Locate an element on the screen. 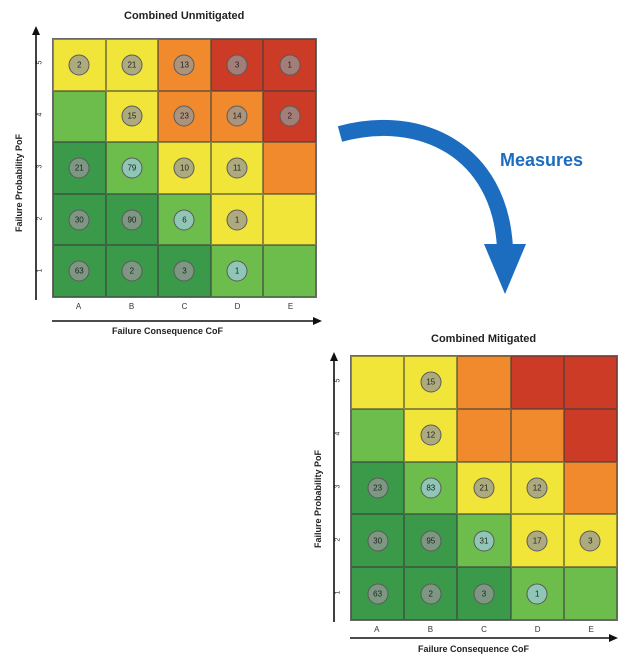  unmitigated-cell-1-A: 63 is located at coordinates (79, 271).